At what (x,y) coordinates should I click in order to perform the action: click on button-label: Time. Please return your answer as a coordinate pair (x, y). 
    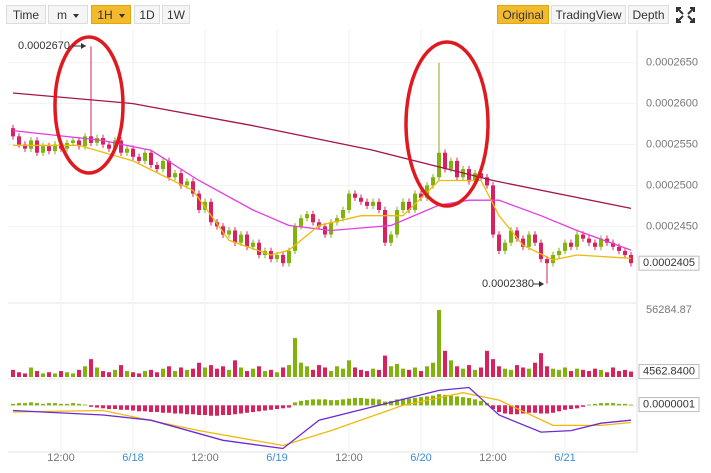
    Looking at the image, I should click on (26, 15).